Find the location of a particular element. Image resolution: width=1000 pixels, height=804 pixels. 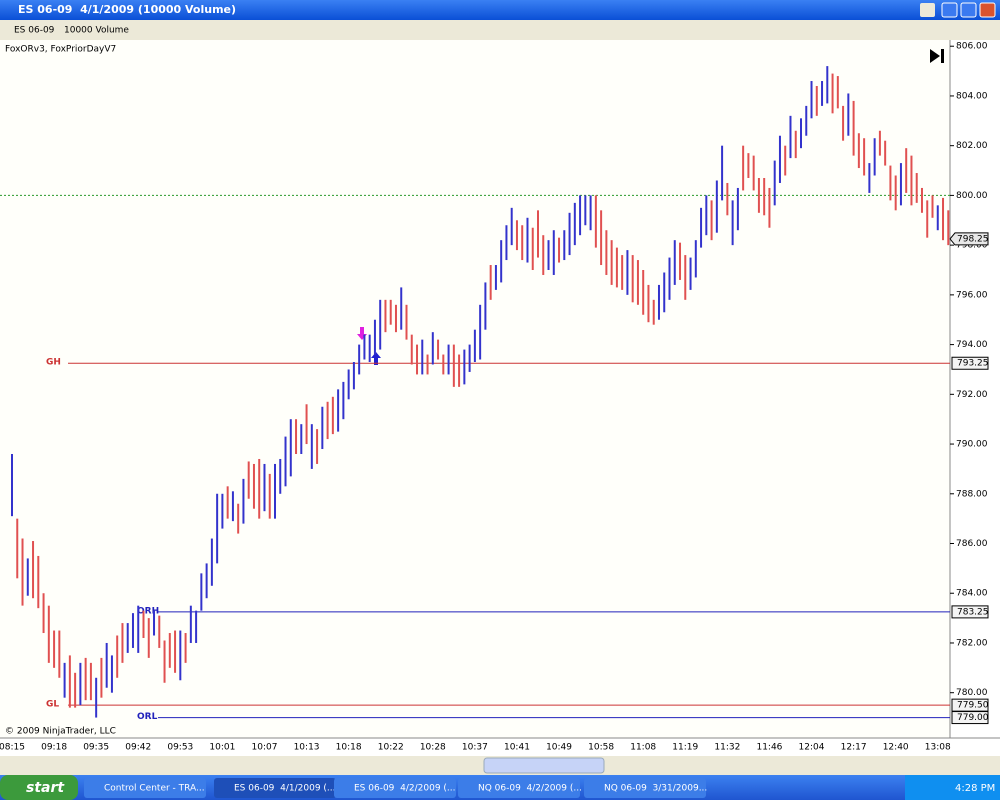

y-tick-label: 790.00 is located at coordinates (972, 445).